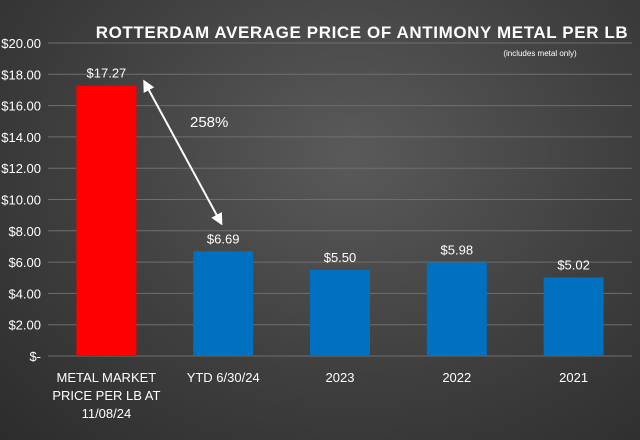  Describe the element at coordinates (21, 137) in the screenshot. I see `y-tick-label: $14.00` at that location.